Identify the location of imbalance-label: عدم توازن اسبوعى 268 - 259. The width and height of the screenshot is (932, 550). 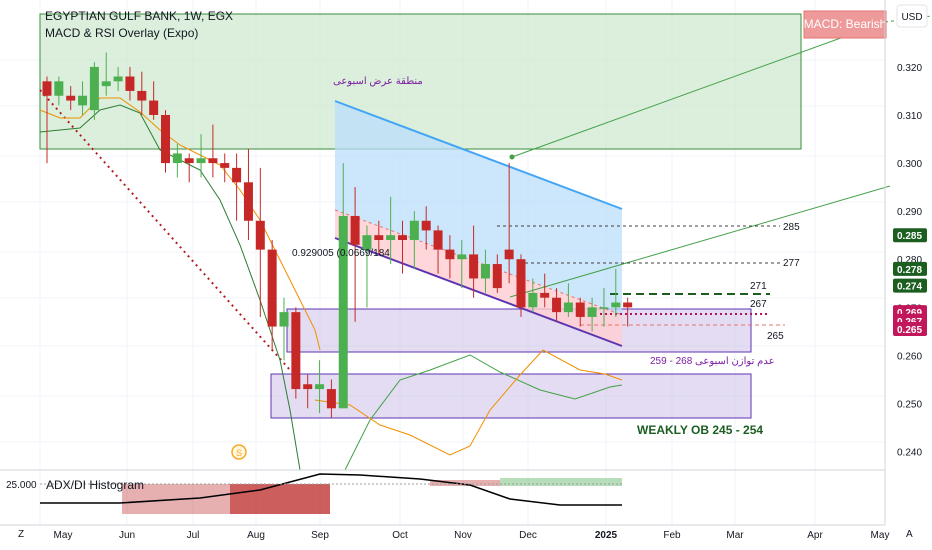
(712, 361).